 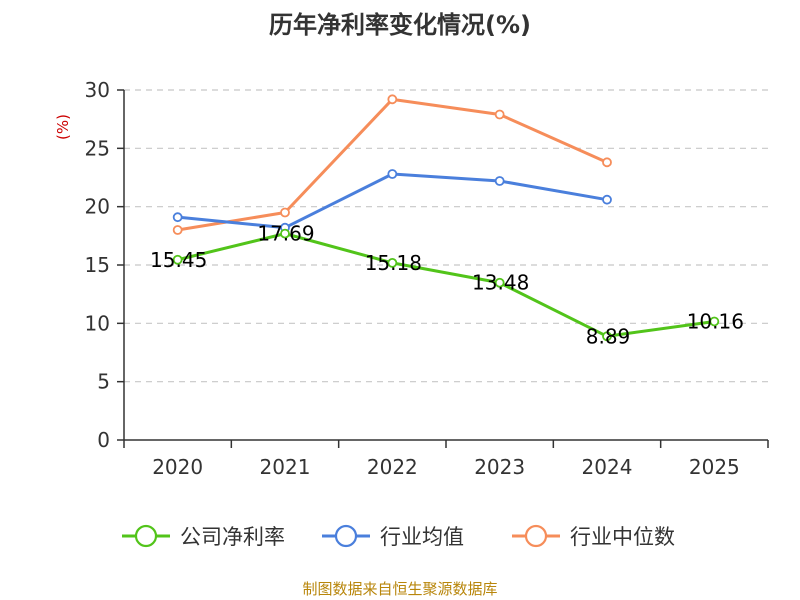 I want to click on data-label: 8.89, so click(x=608, y=336).